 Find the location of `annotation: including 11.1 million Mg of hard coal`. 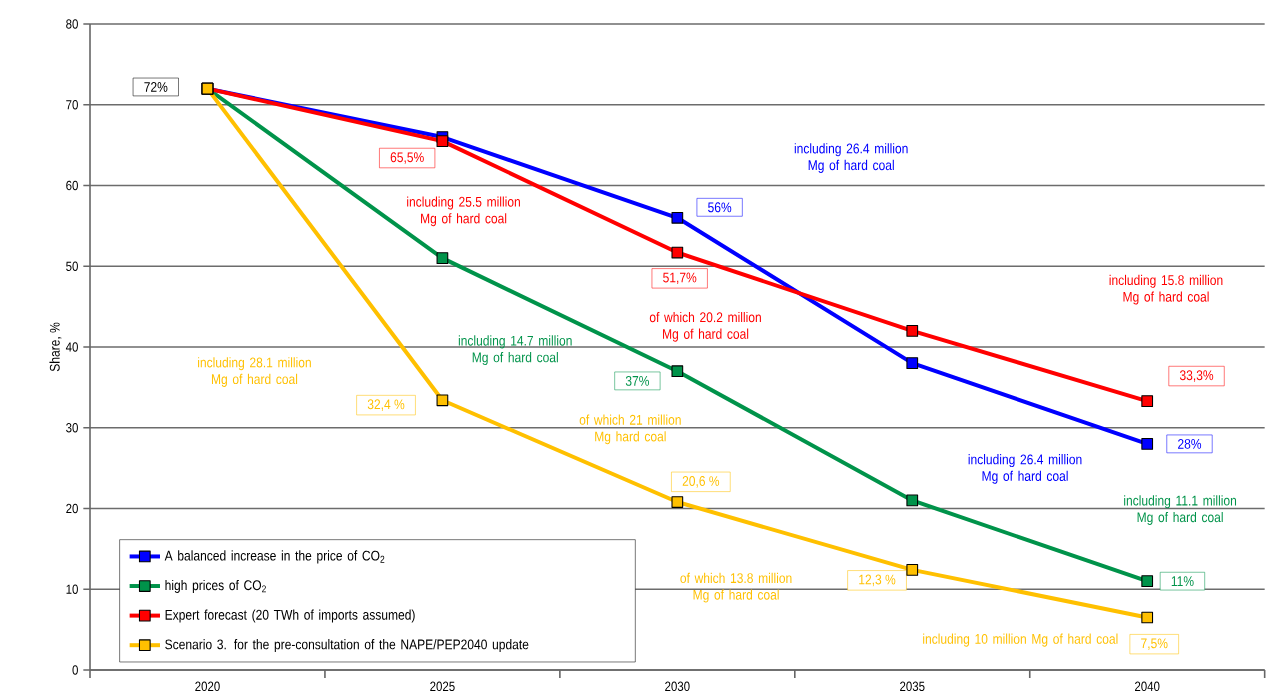

annotation: including 11.1 million Mg of hard coal is located at coordinates (1180, 510).